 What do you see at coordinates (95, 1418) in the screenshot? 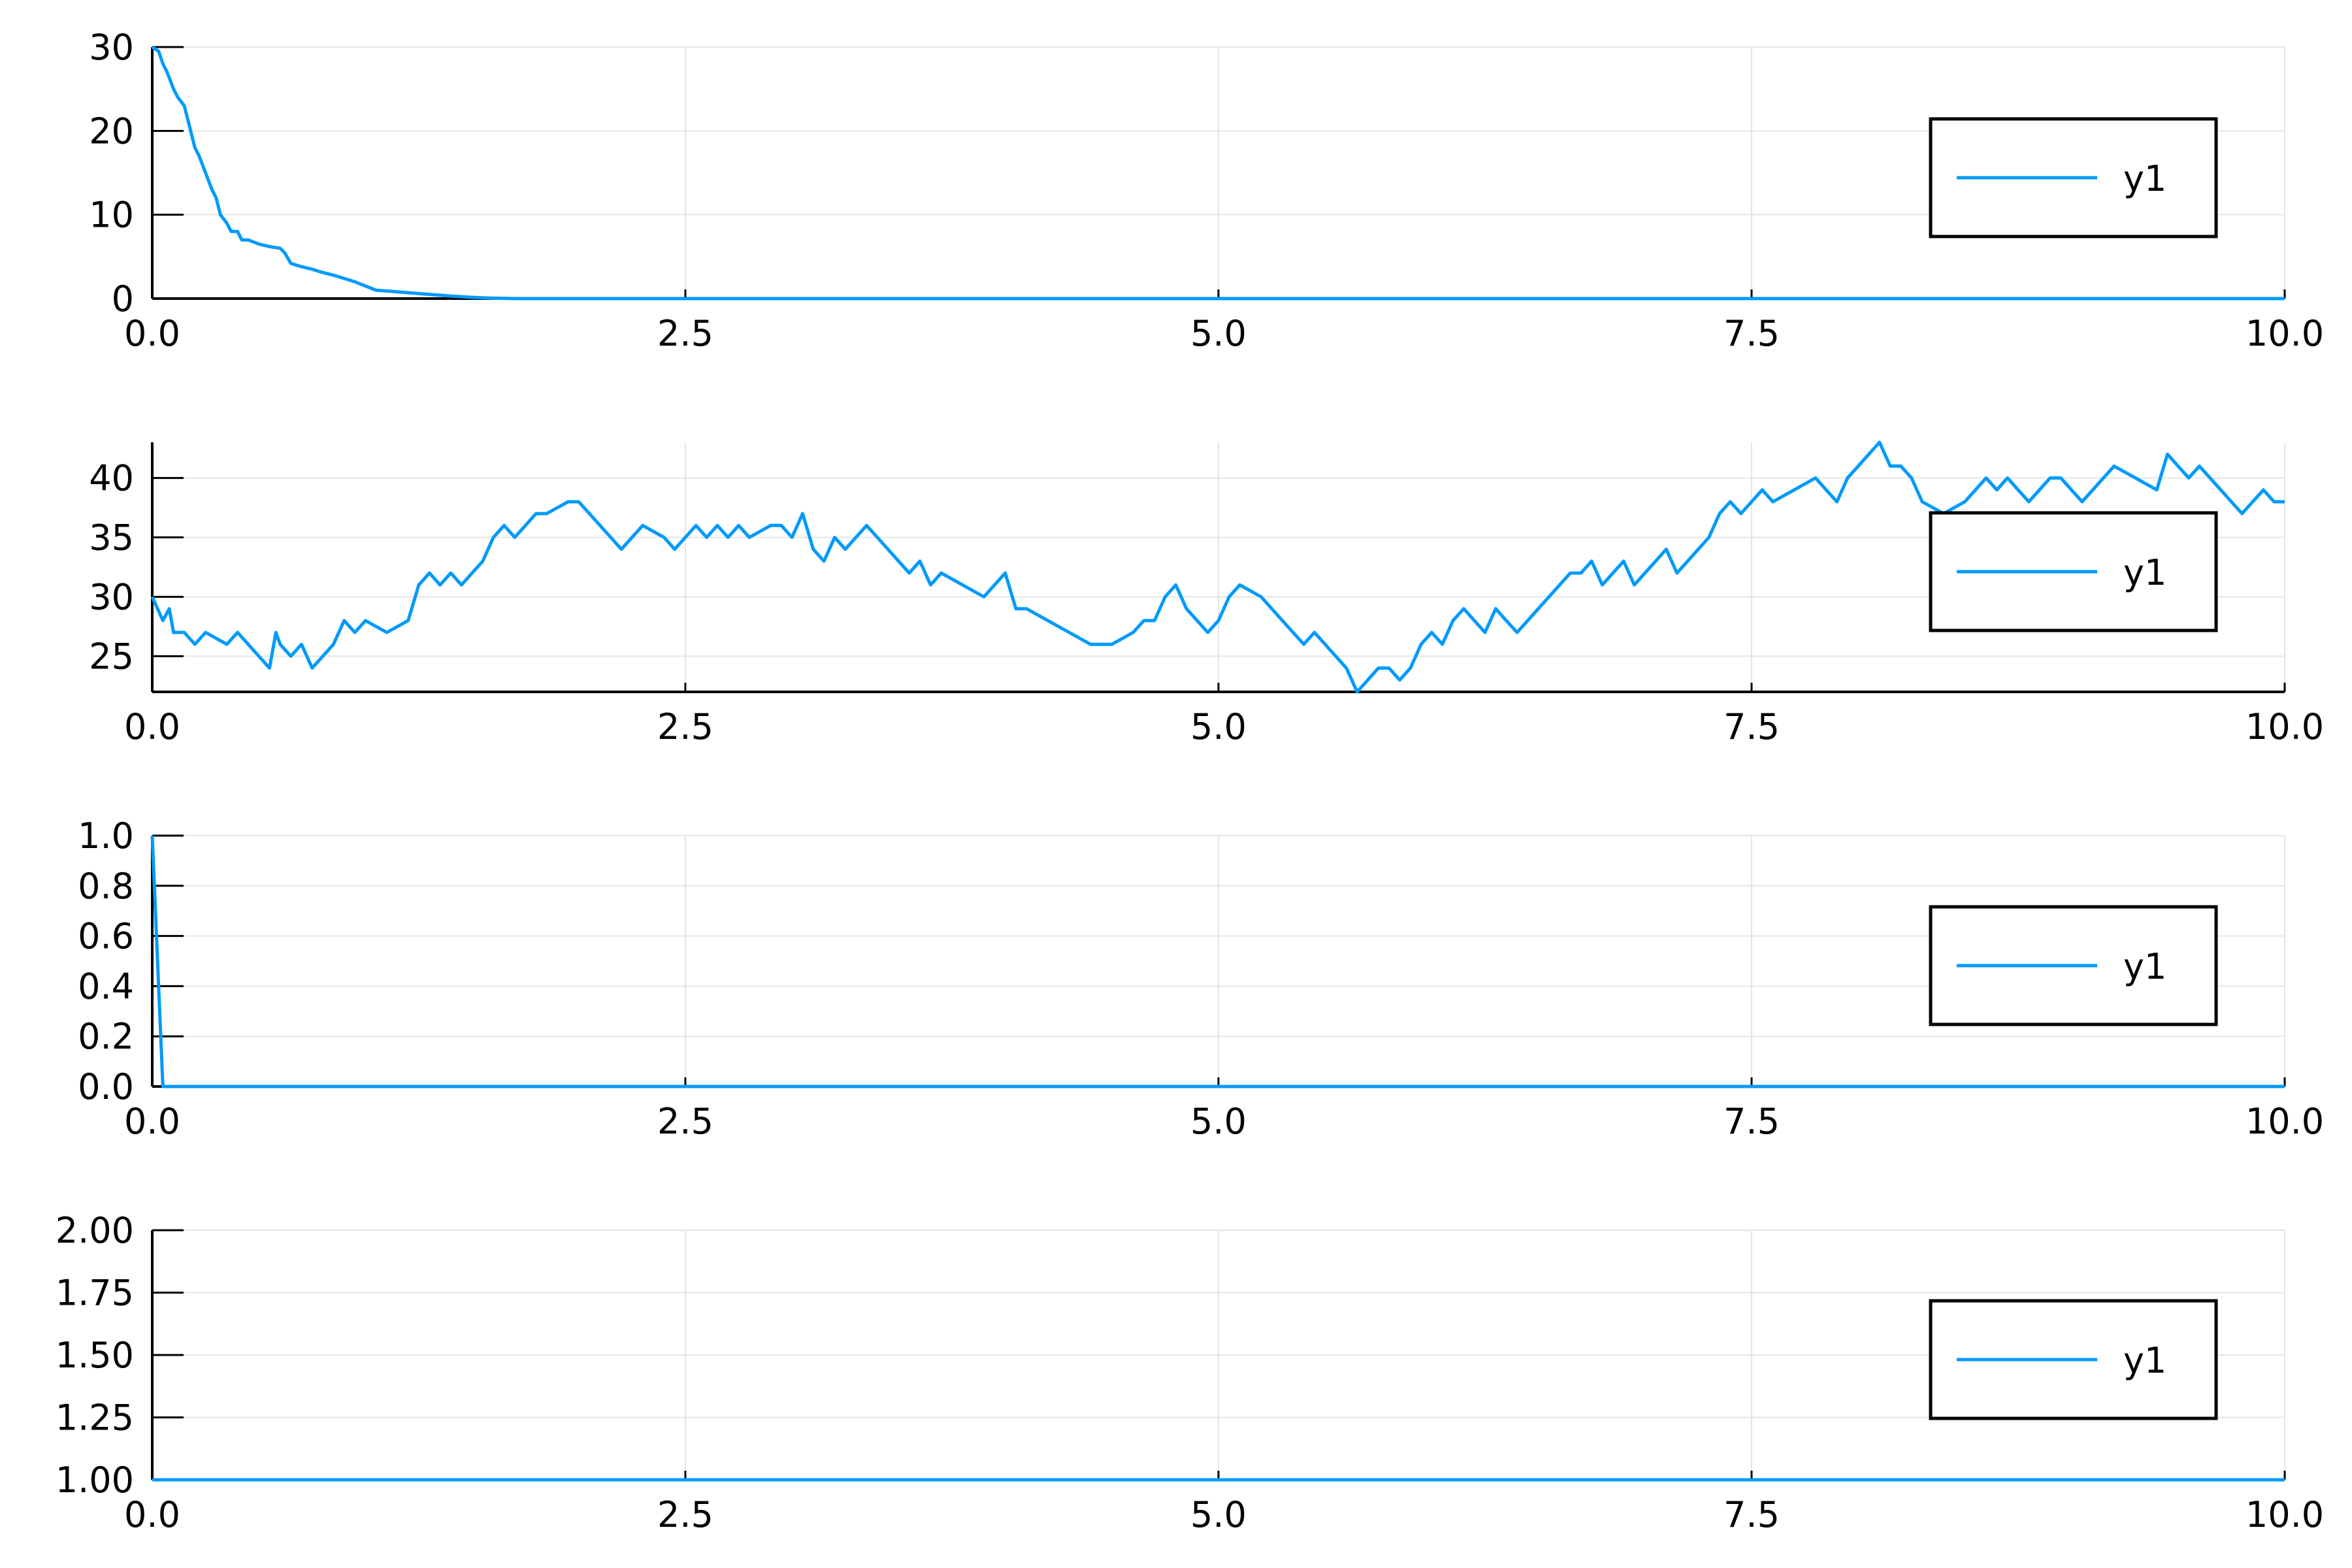
I see `y-tick-label: 1.25` at bounding box center [95, 1418].